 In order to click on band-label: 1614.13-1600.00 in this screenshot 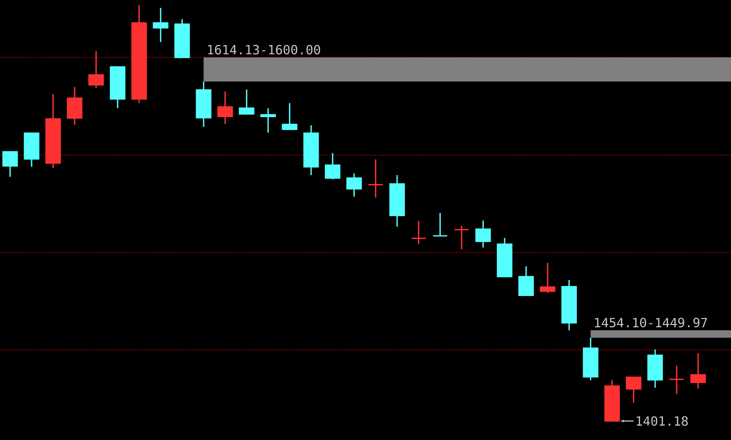, I will do `click(264, 49)`.